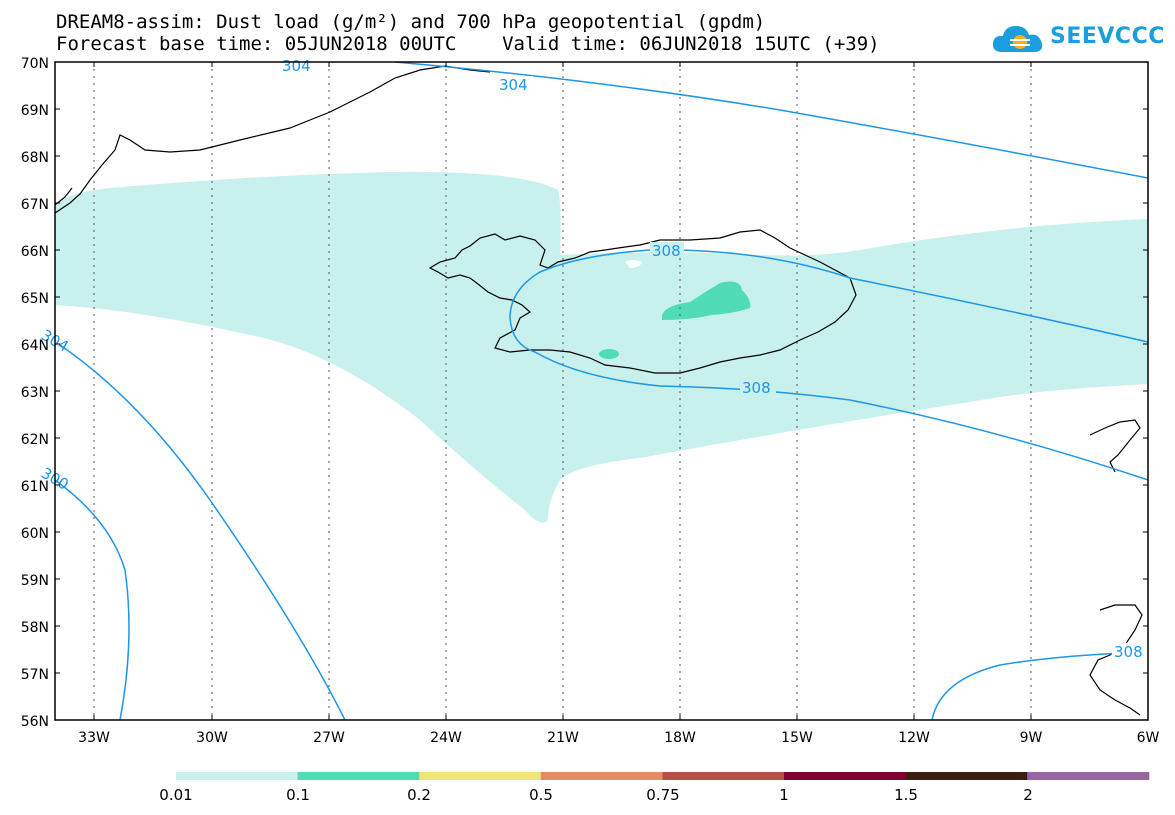 The width and height of the screenshot is (1175, 815). Describe the element at coordinates (609, 354) in the screenshot. I see `dust-area-mid-small` at that location.